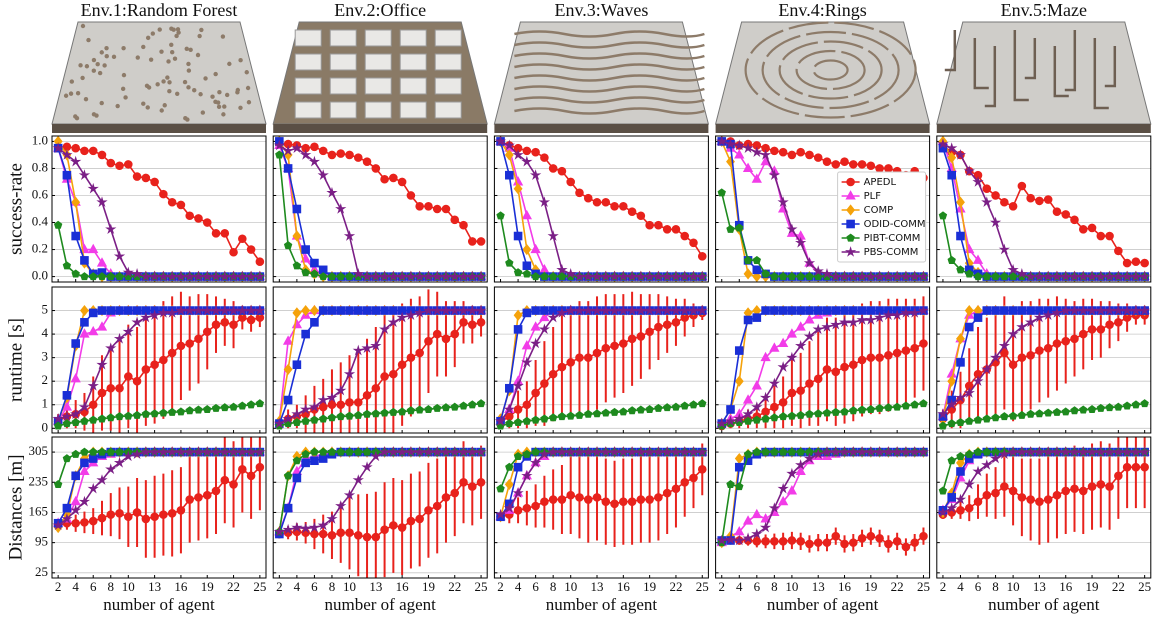 The height and width of the screenshot is (619, 1164). What do you see at coordinates (15, 360) in the screenshot?
I see `y-axis-label: runtime [s]` at bounding box center [15, 360].